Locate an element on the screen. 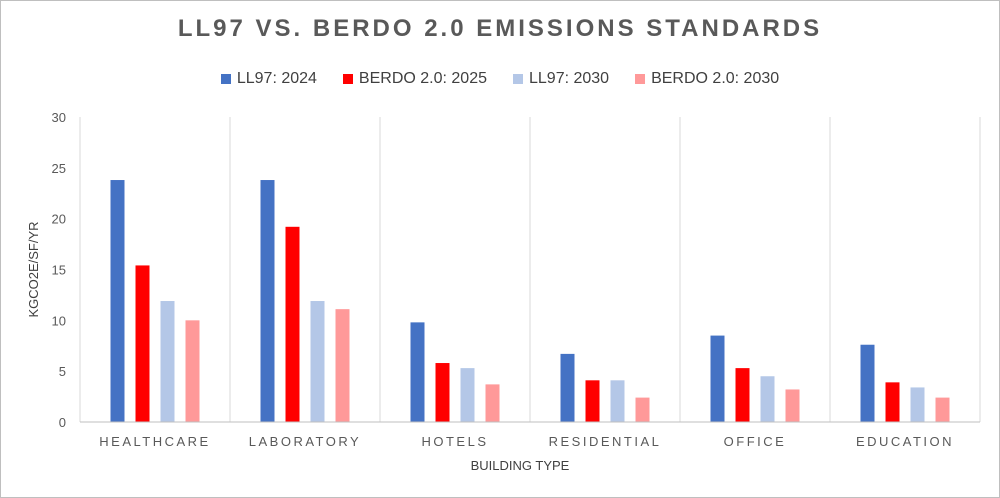  y-tick-label: 30 is located at coordinates (59, 117).